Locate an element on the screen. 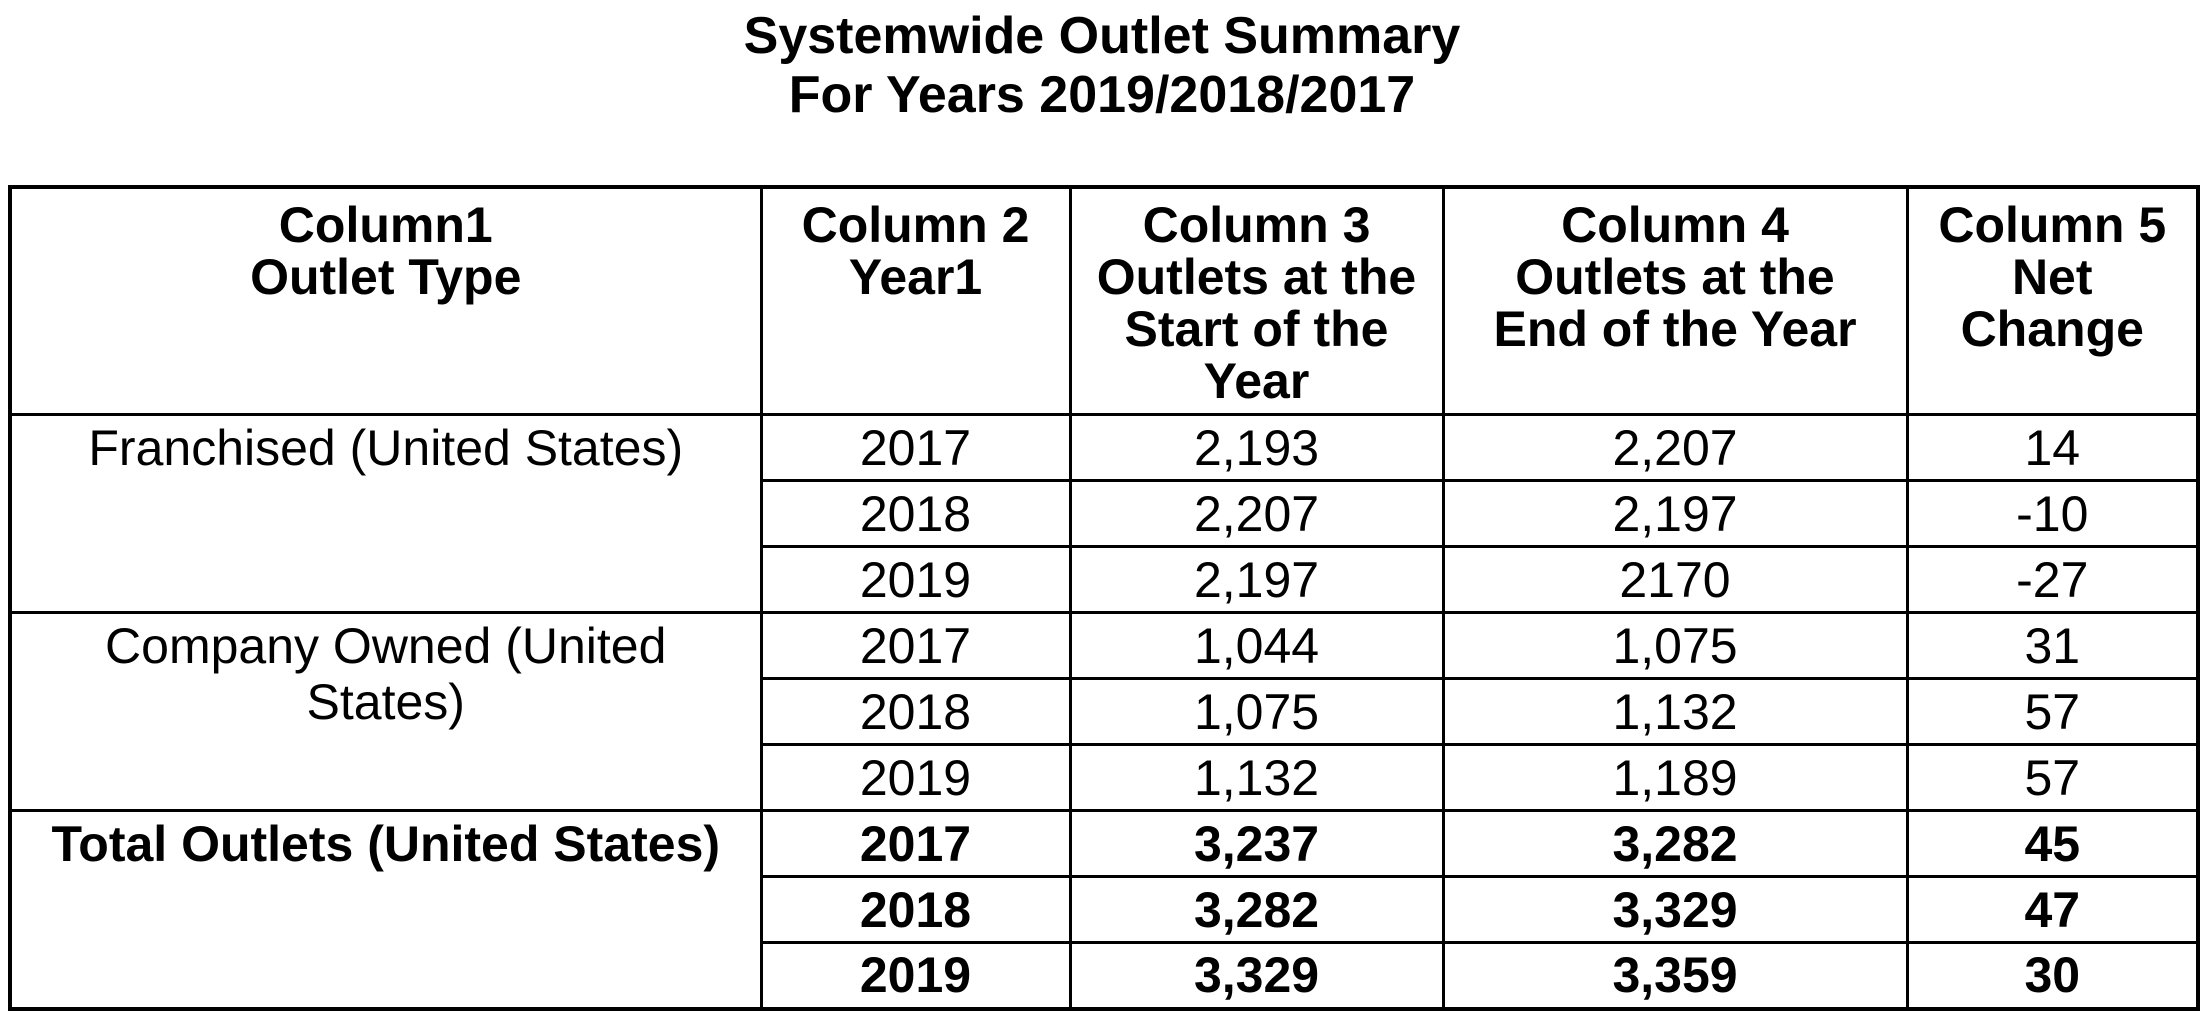 The height and width of the screenshot is (1012, 2204). title-line-1: Systemwide Outlet Summary is located at coordinates (1102, 36).